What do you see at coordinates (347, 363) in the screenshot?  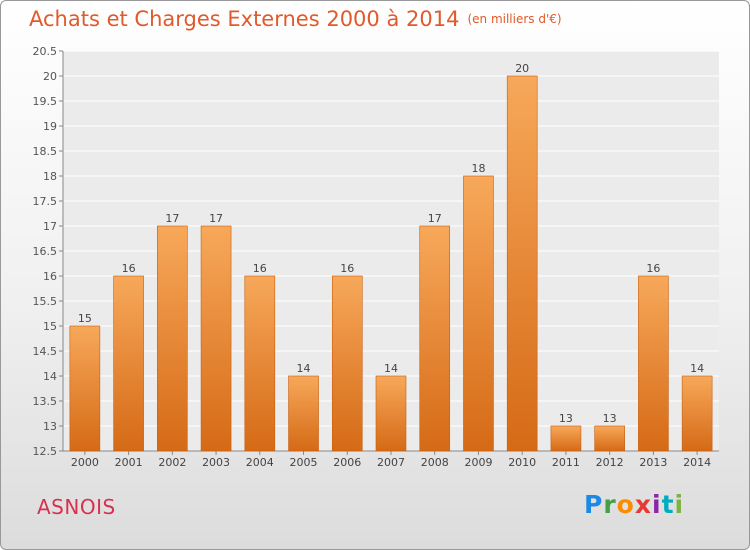 I see `bar-2006` at bounding box center [347, 363].